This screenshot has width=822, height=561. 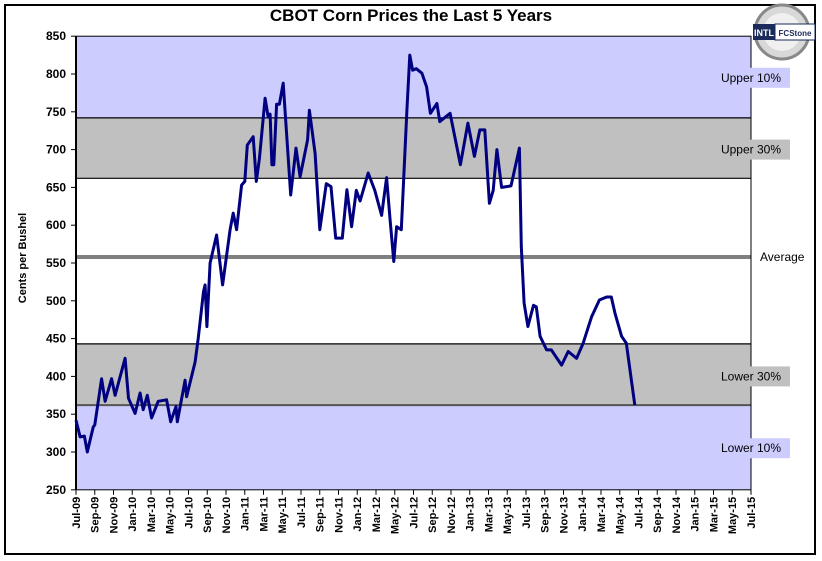 What do you see at coordinates (452, 515) in the screenshot?
I see `x-tick-label: Nov-12` at bounding box center [452, 515].